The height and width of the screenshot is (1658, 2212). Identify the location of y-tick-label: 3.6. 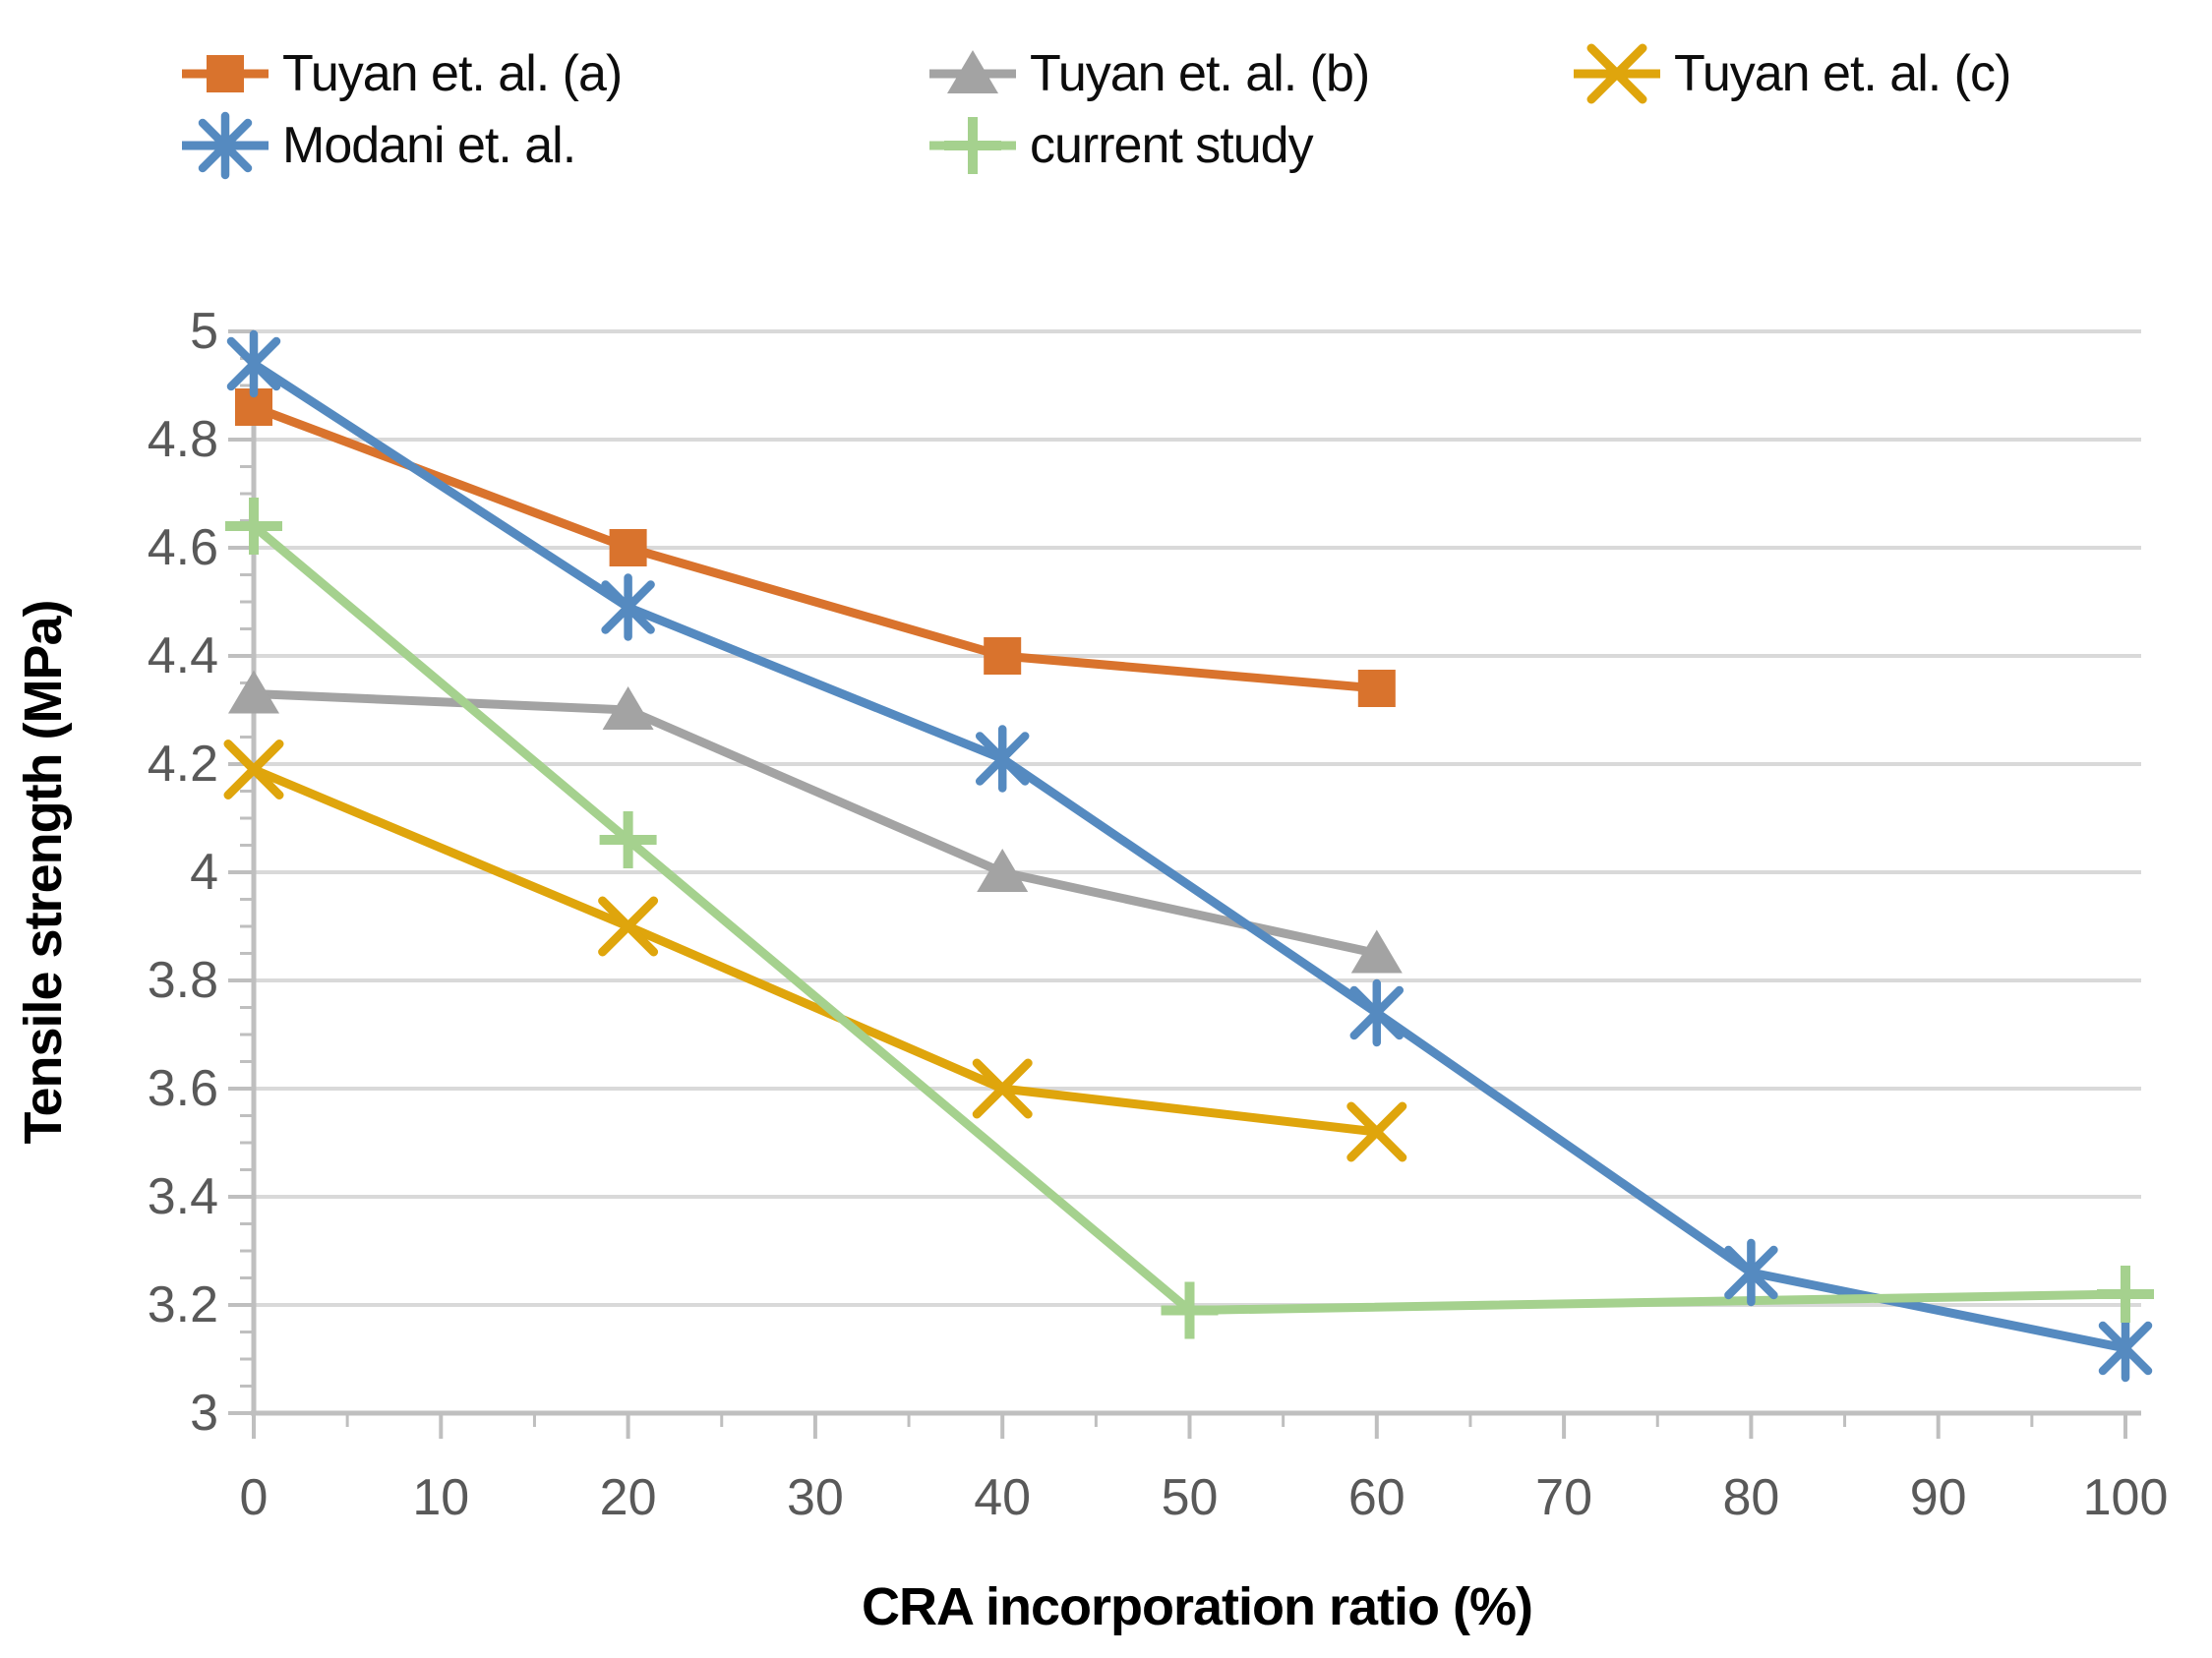
(183, 1088).